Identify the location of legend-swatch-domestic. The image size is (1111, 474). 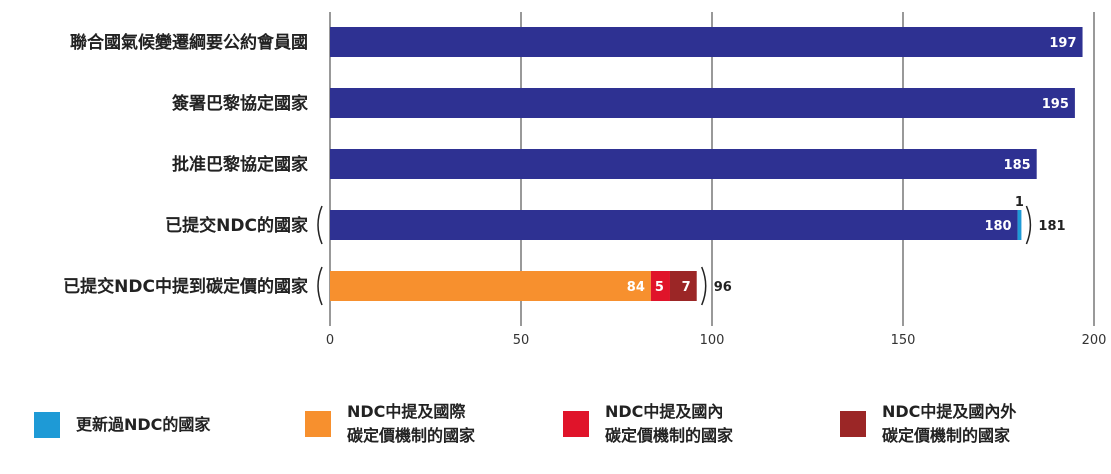
(576, 424).